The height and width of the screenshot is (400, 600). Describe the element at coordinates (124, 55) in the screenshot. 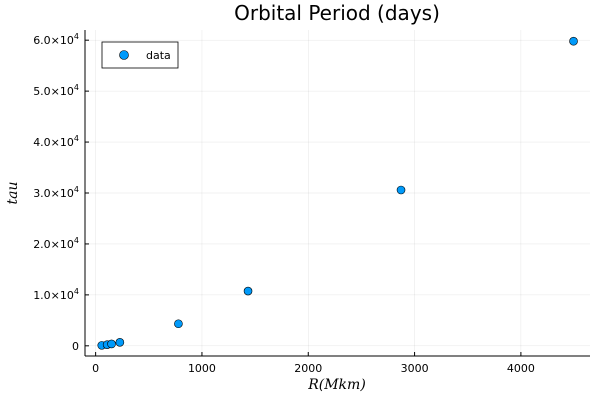

I see `legend-marker` at that location.